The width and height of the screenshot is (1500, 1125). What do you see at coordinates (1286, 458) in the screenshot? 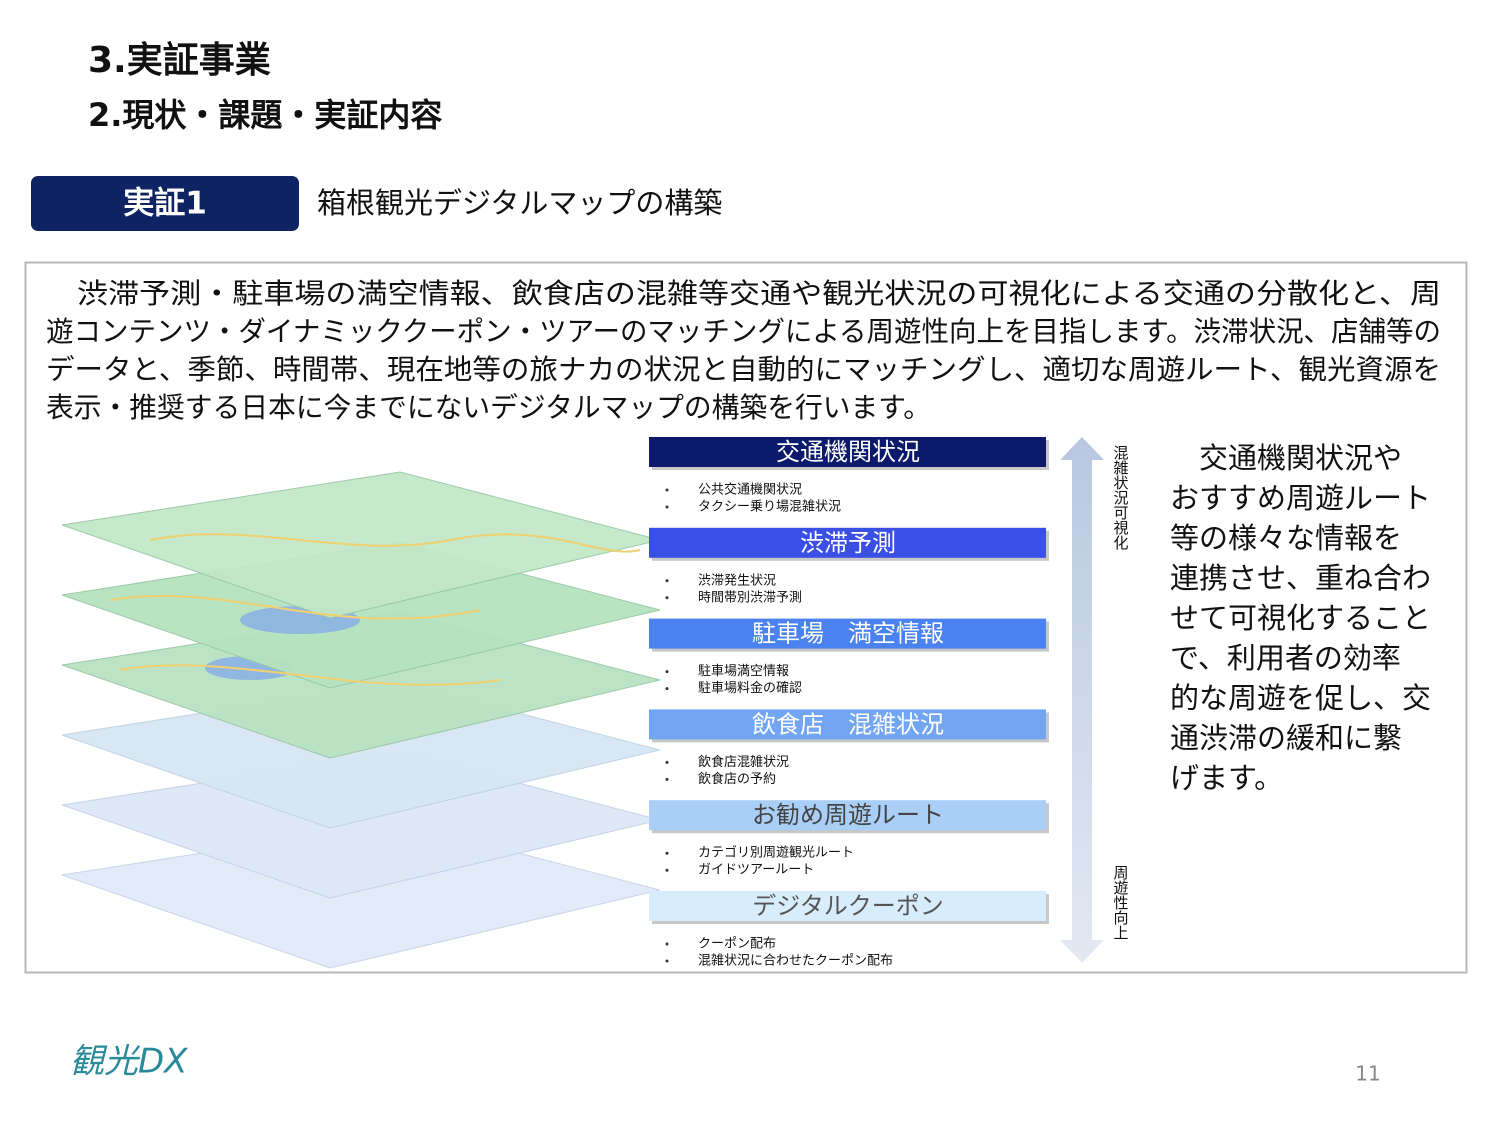
I see `side-line: 交通機関状況や` at bounding box center [1286, 458].